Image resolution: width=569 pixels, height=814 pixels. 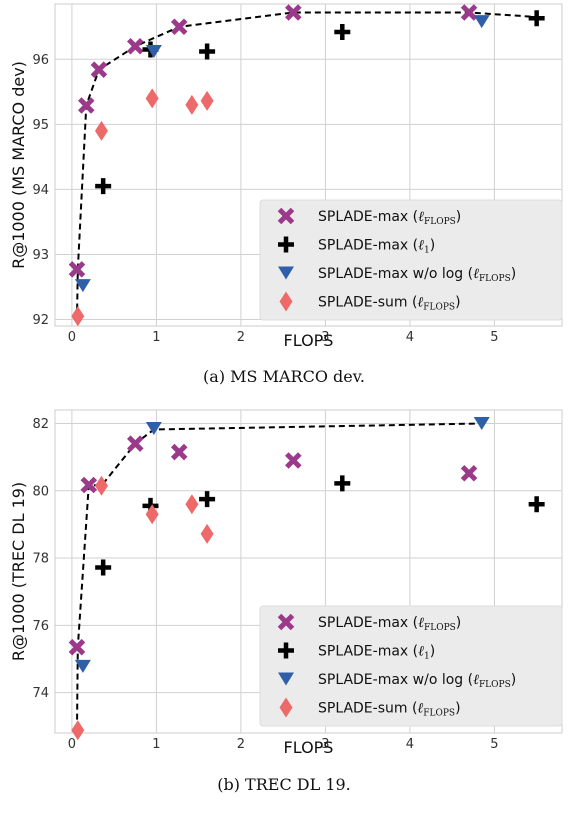 I want to click on y-tick-label: 93, so click(x=40, y=255).